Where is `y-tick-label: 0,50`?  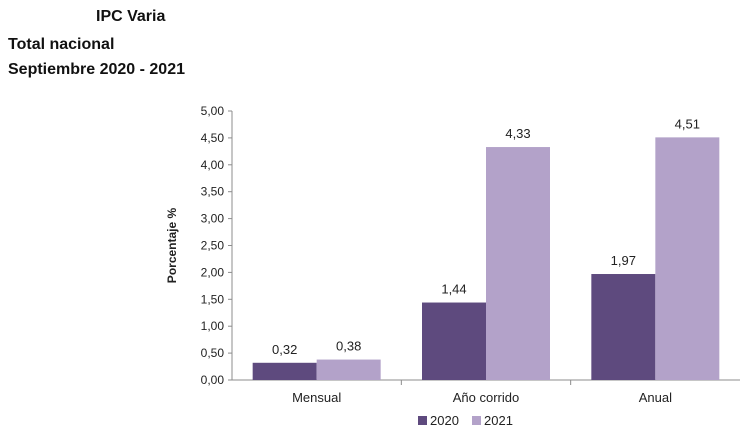 y-tick-label: 0,50 is located at coordinates (213, 353).